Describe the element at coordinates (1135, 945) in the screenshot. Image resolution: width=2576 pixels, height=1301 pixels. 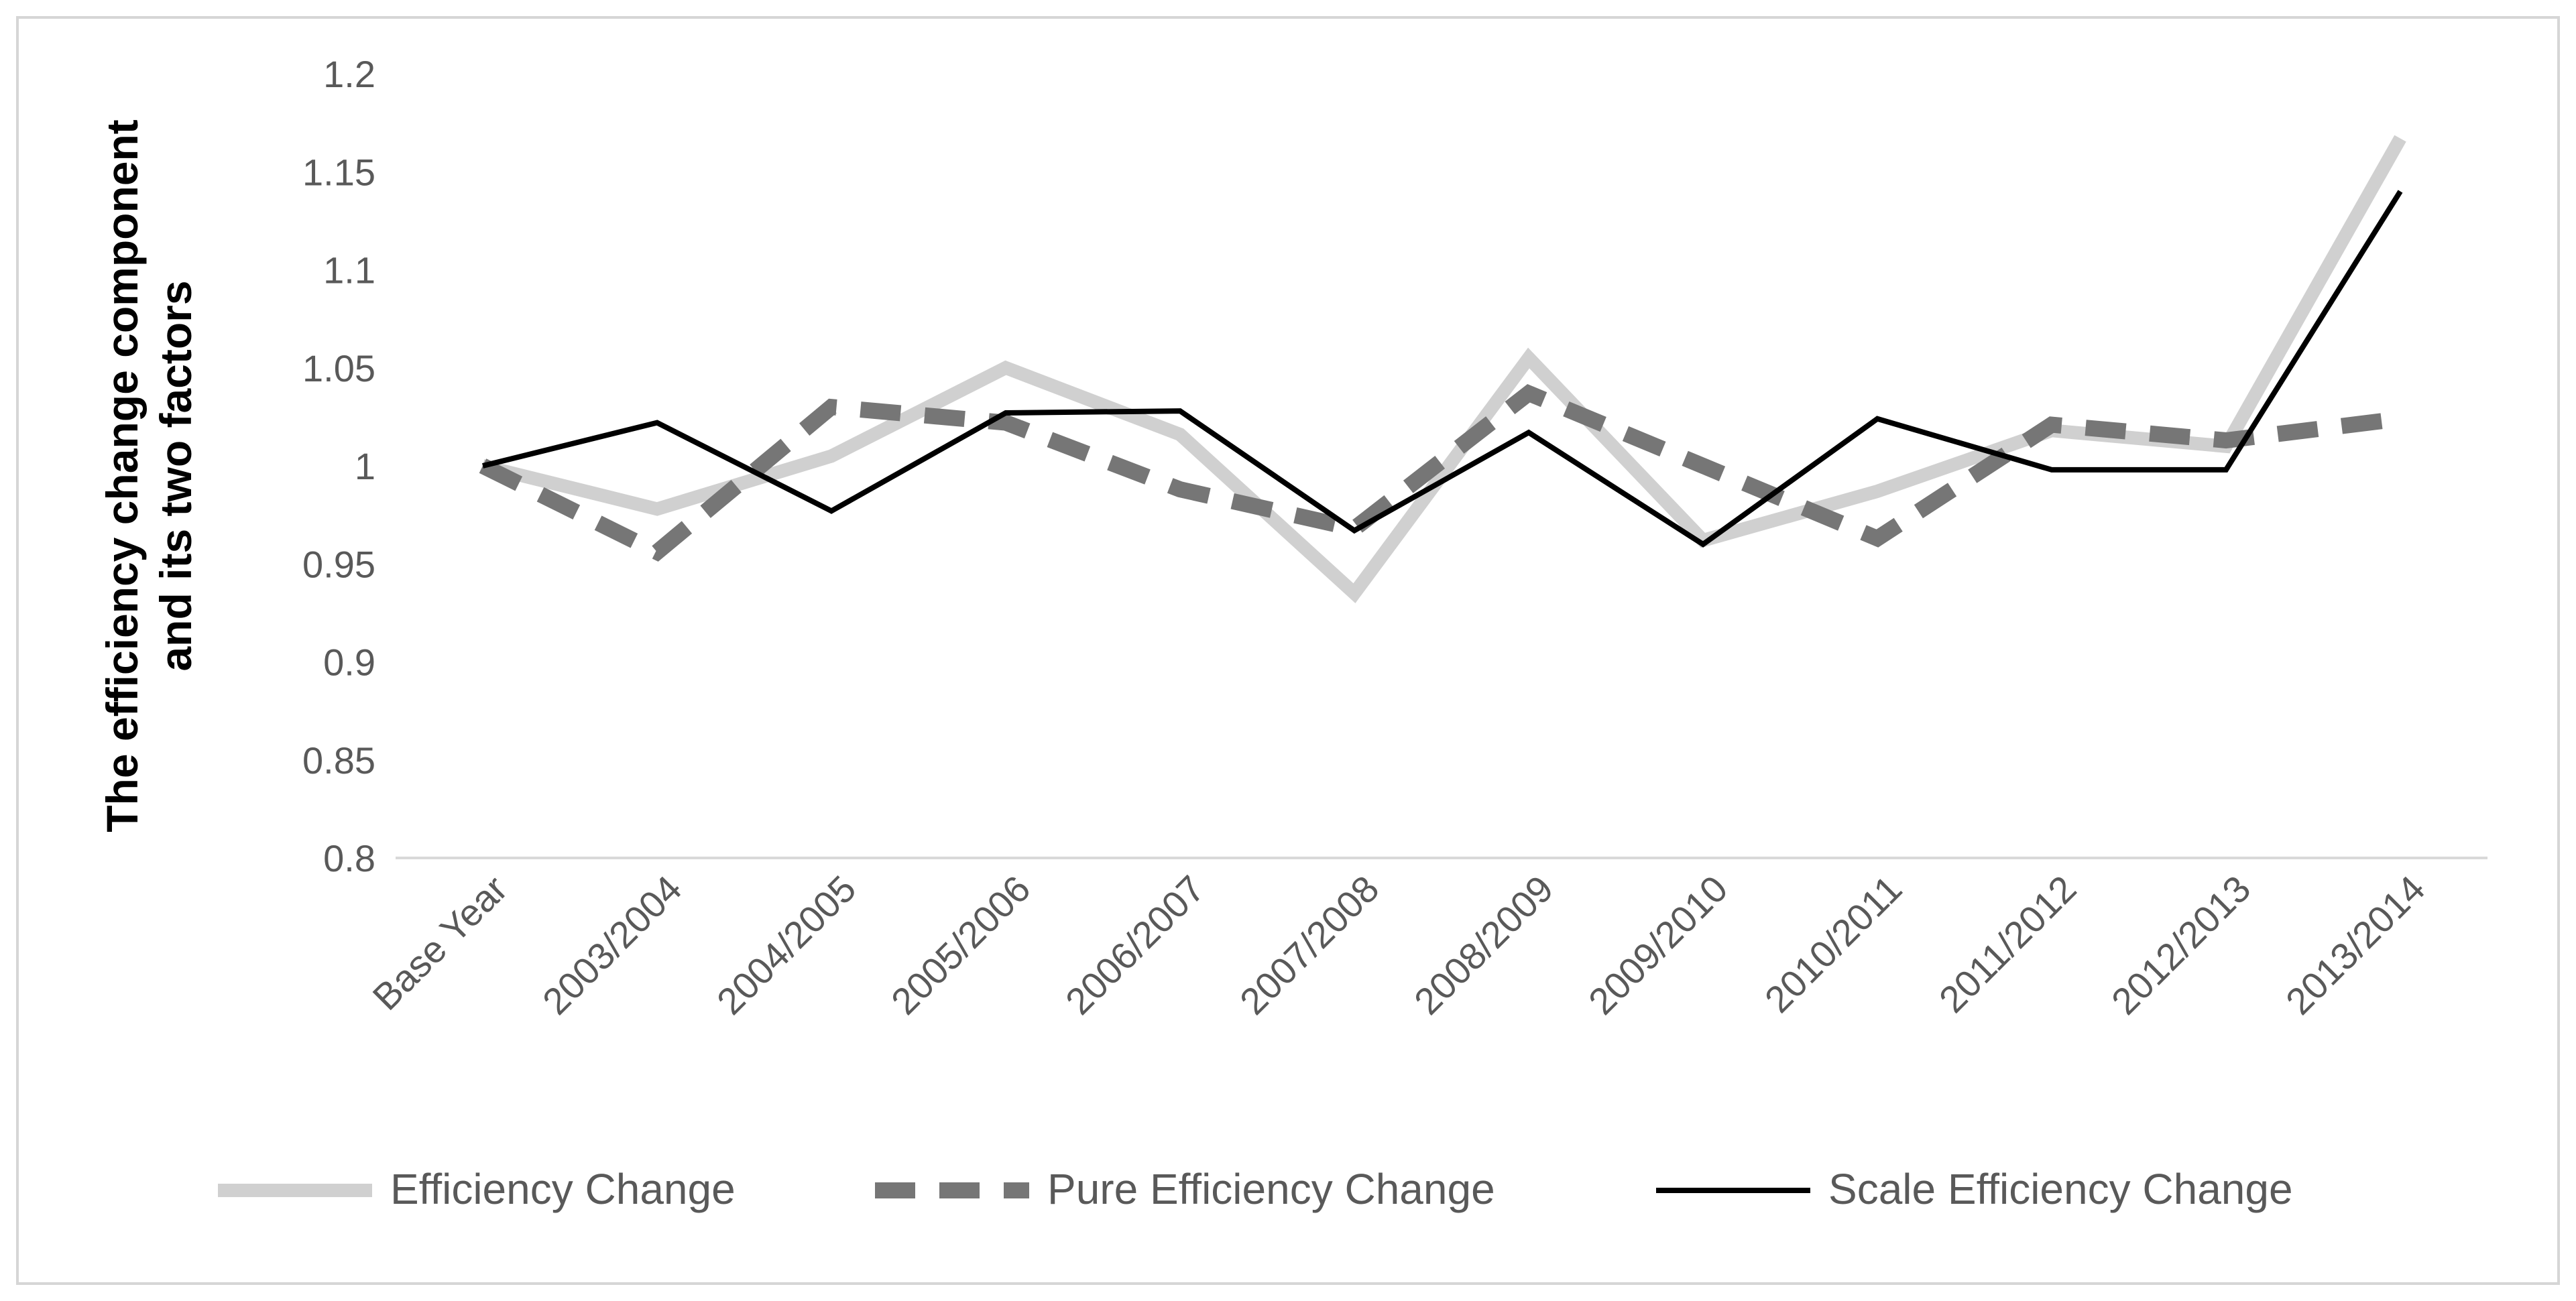
I see `x-tick-label: 2006/2007` at that location.